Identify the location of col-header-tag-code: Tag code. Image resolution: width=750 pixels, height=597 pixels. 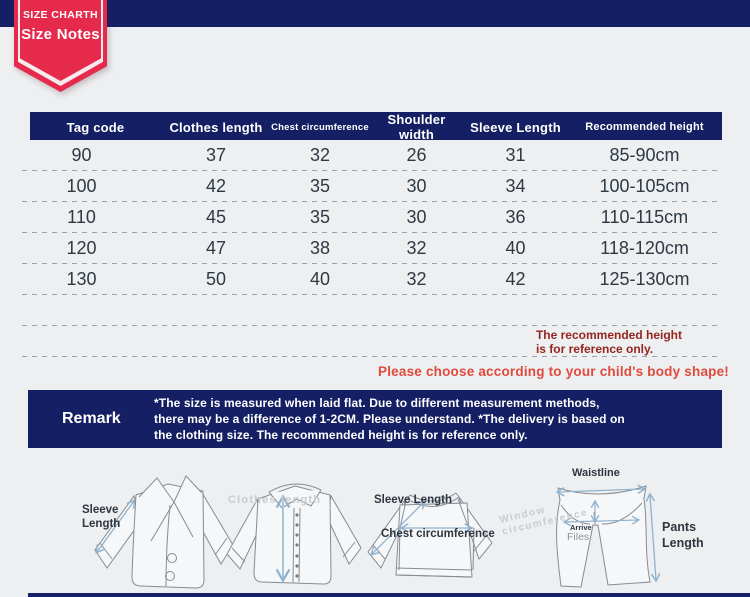
(95, 127).